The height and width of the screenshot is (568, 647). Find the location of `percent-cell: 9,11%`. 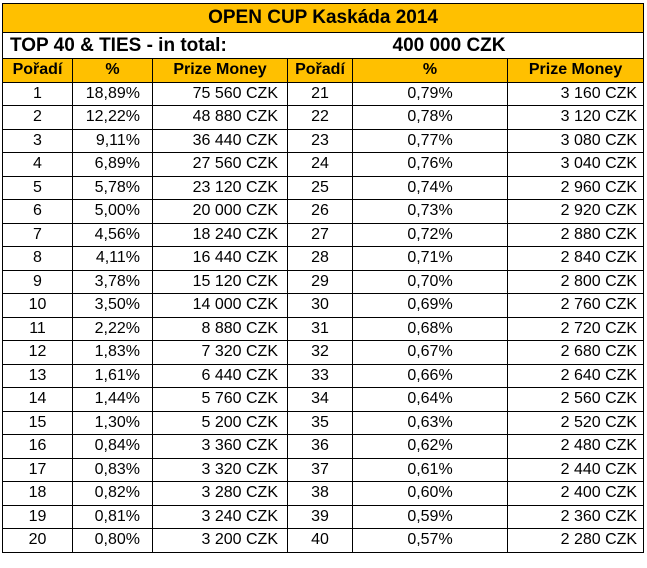

percent-cell: 9,11% is located at coordinates (112, 140).